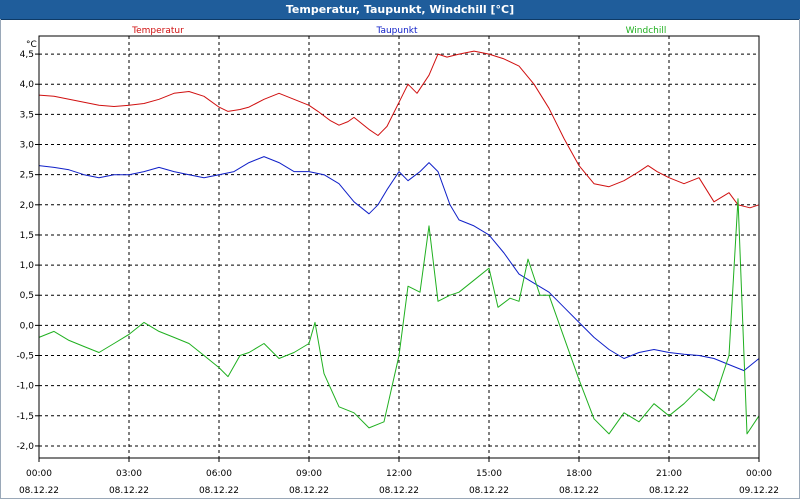 This screenshot has width=800, height=500. I want to click on window-title: Temperatur, Taupunkt, Windchill [°C], so click(400, 9).